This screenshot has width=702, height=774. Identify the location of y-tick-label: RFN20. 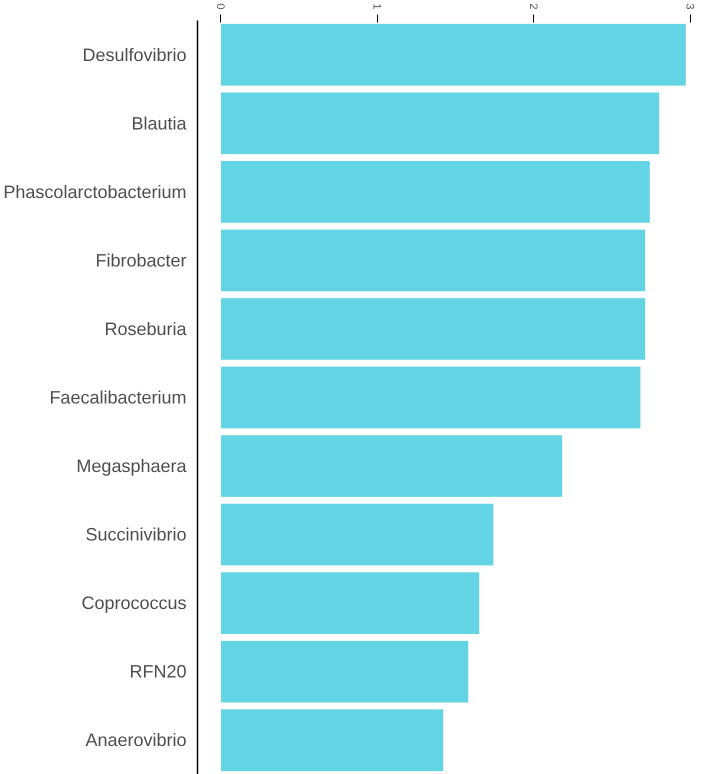
(157, 672).